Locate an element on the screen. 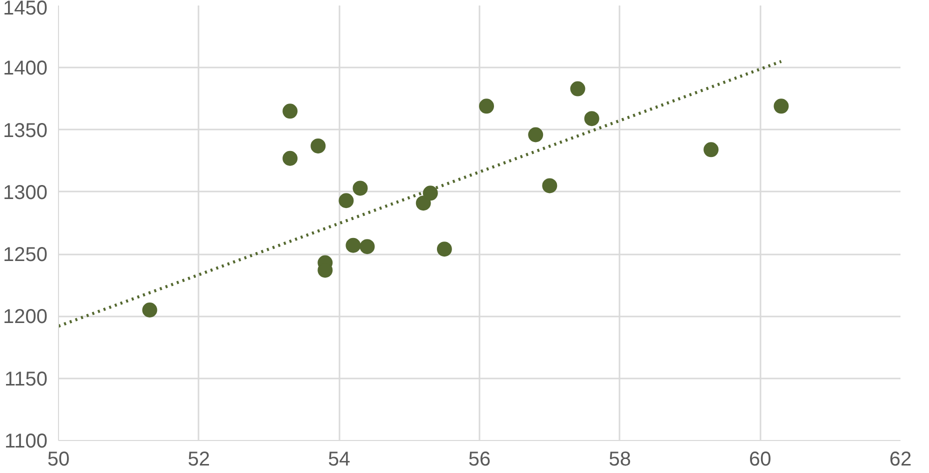  x-tick-label: 58 is located at coordinates (619, 459).